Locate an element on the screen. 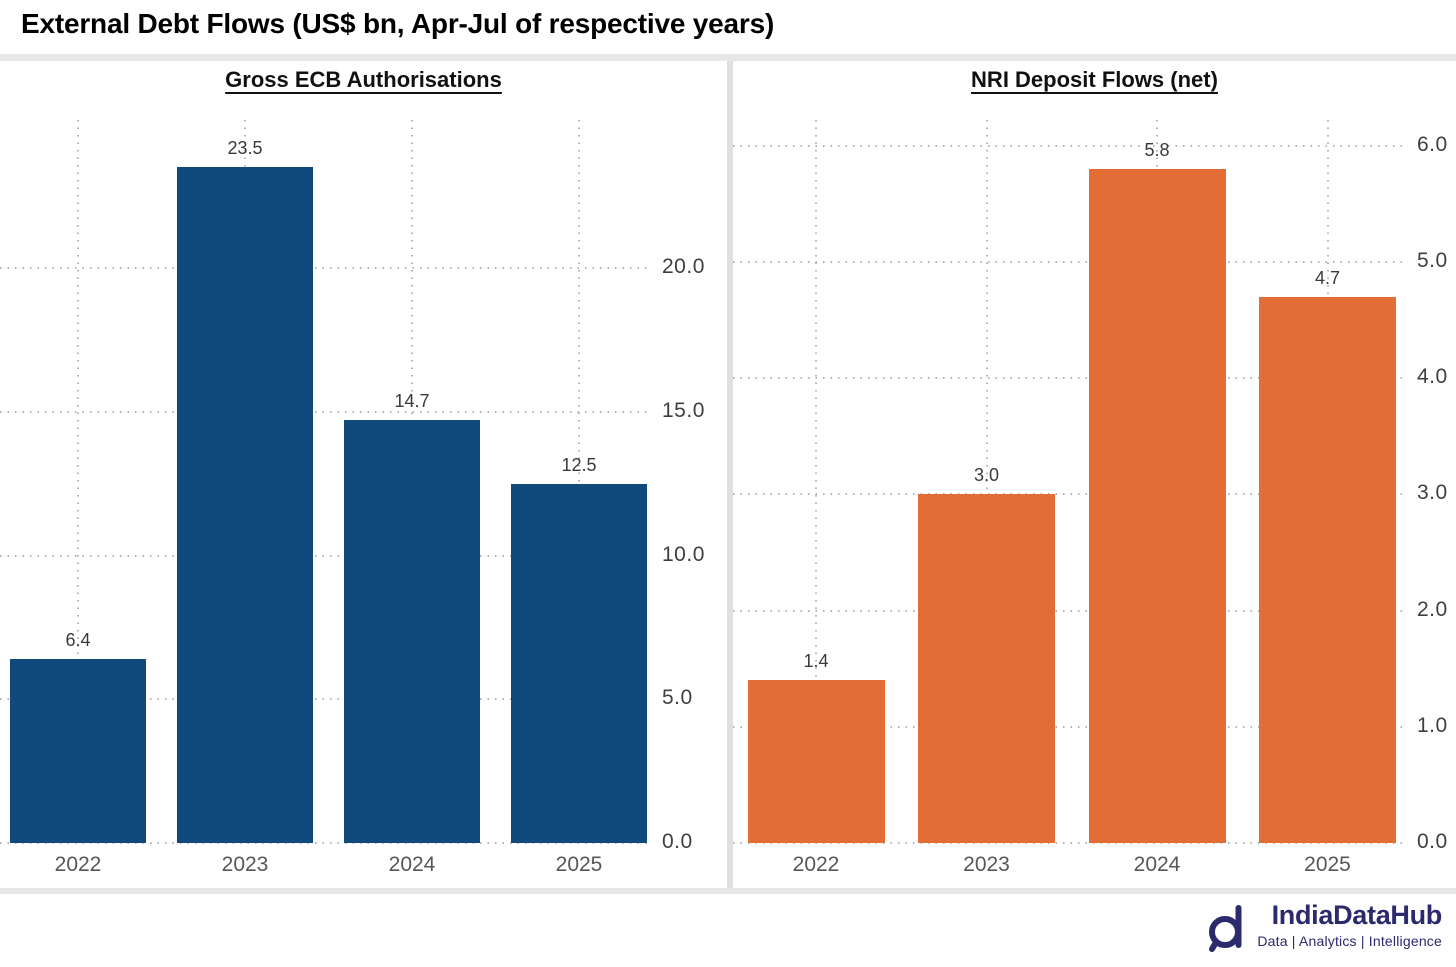  header-divider is located at coordinates (728, 57).